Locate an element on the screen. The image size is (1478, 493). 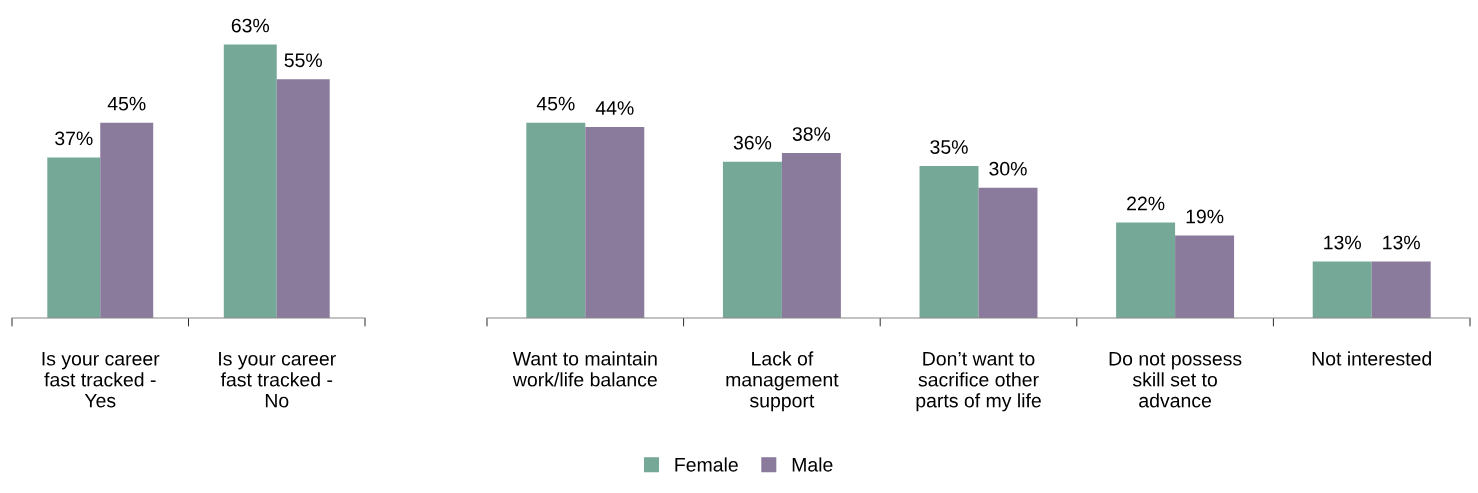
data-label: 22% is located at coordinates (1146, 203).